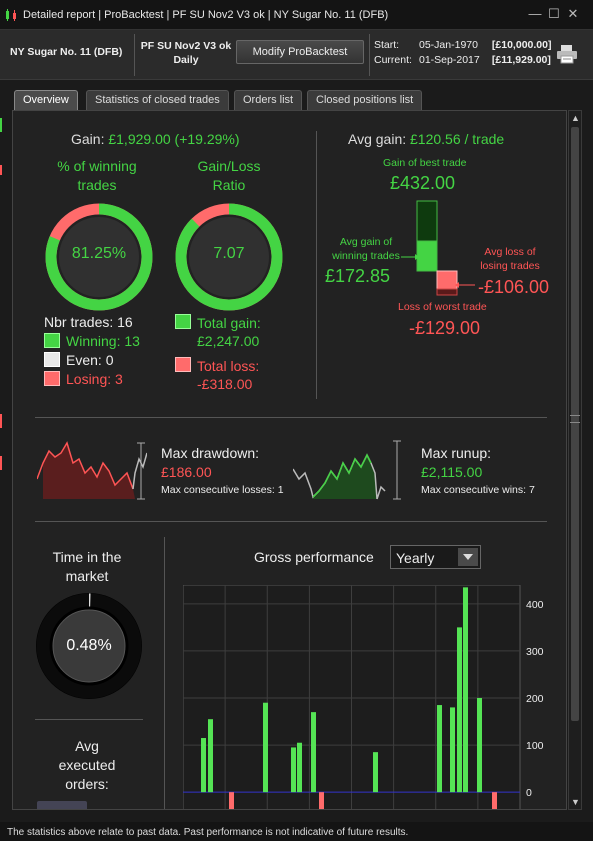 This screenshot has width=593, height=841. I want to click on total-gain-value: £2,247.00, so click(228, 341).